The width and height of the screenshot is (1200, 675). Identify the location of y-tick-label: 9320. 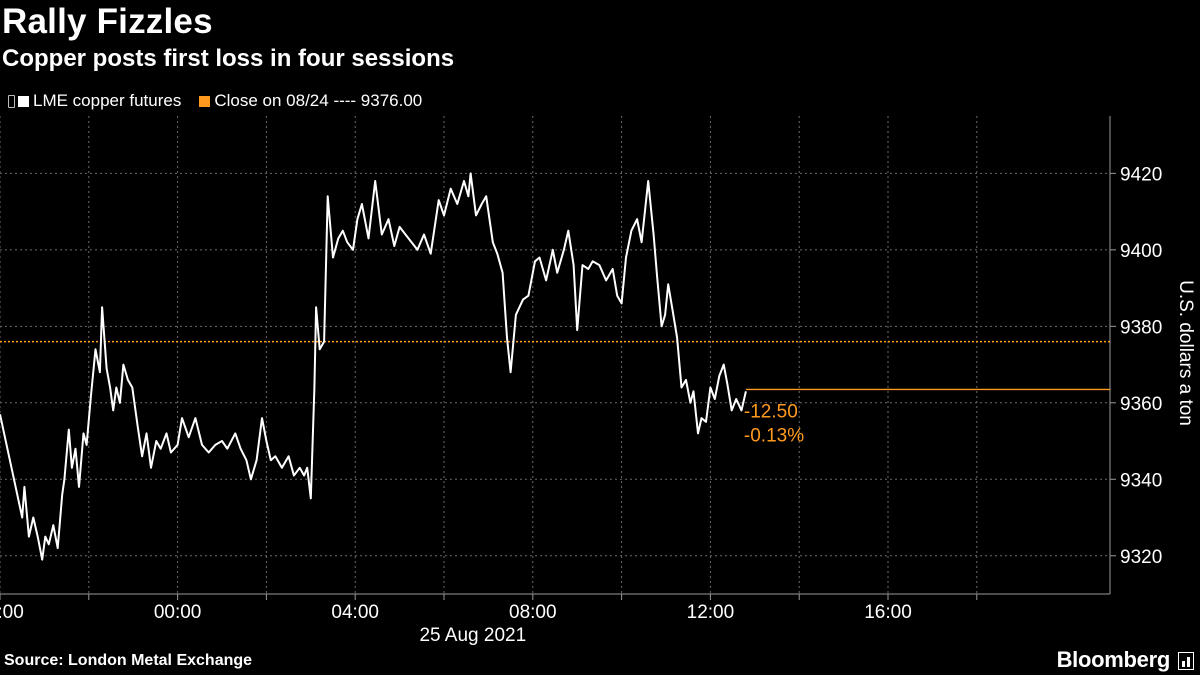
(1141, 557).